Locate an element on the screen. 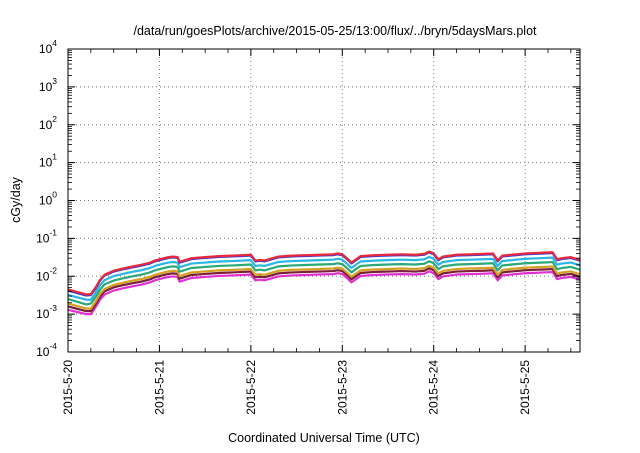 This screenshot has height=453, width=640. x-axis-label: Coordinated Universal Time (UTC) is located at coordinates (324, 438).